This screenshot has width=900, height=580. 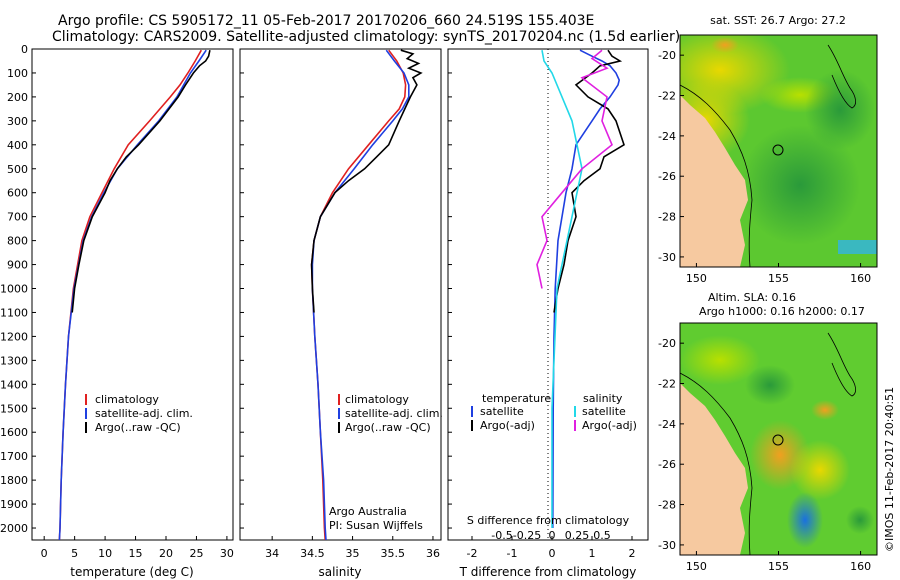 I want to click on series-line-climatology, so click(x=130, y=295).